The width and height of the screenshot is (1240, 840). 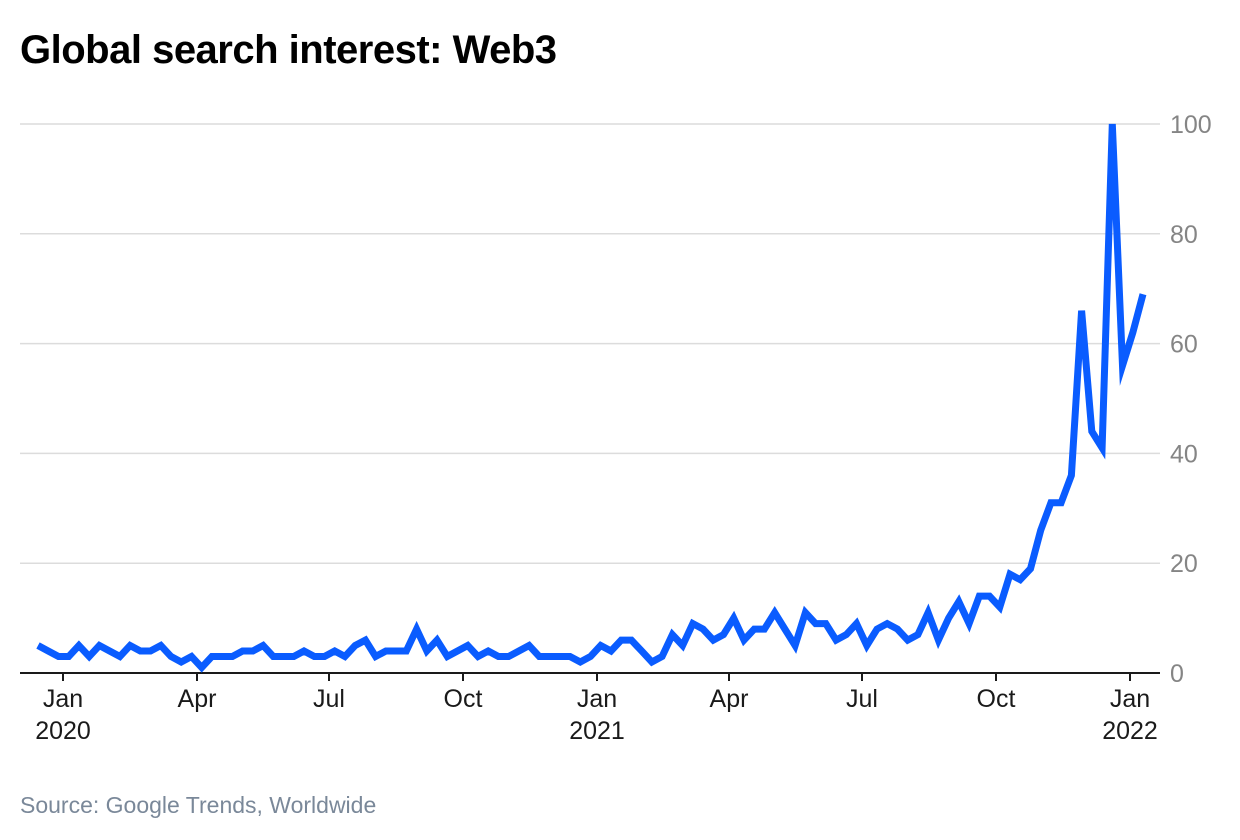 What do you see at coordinates (1184, 235) in the screenshot?
I see `y-tick-label: 80` at bounding box center [1184, 235].